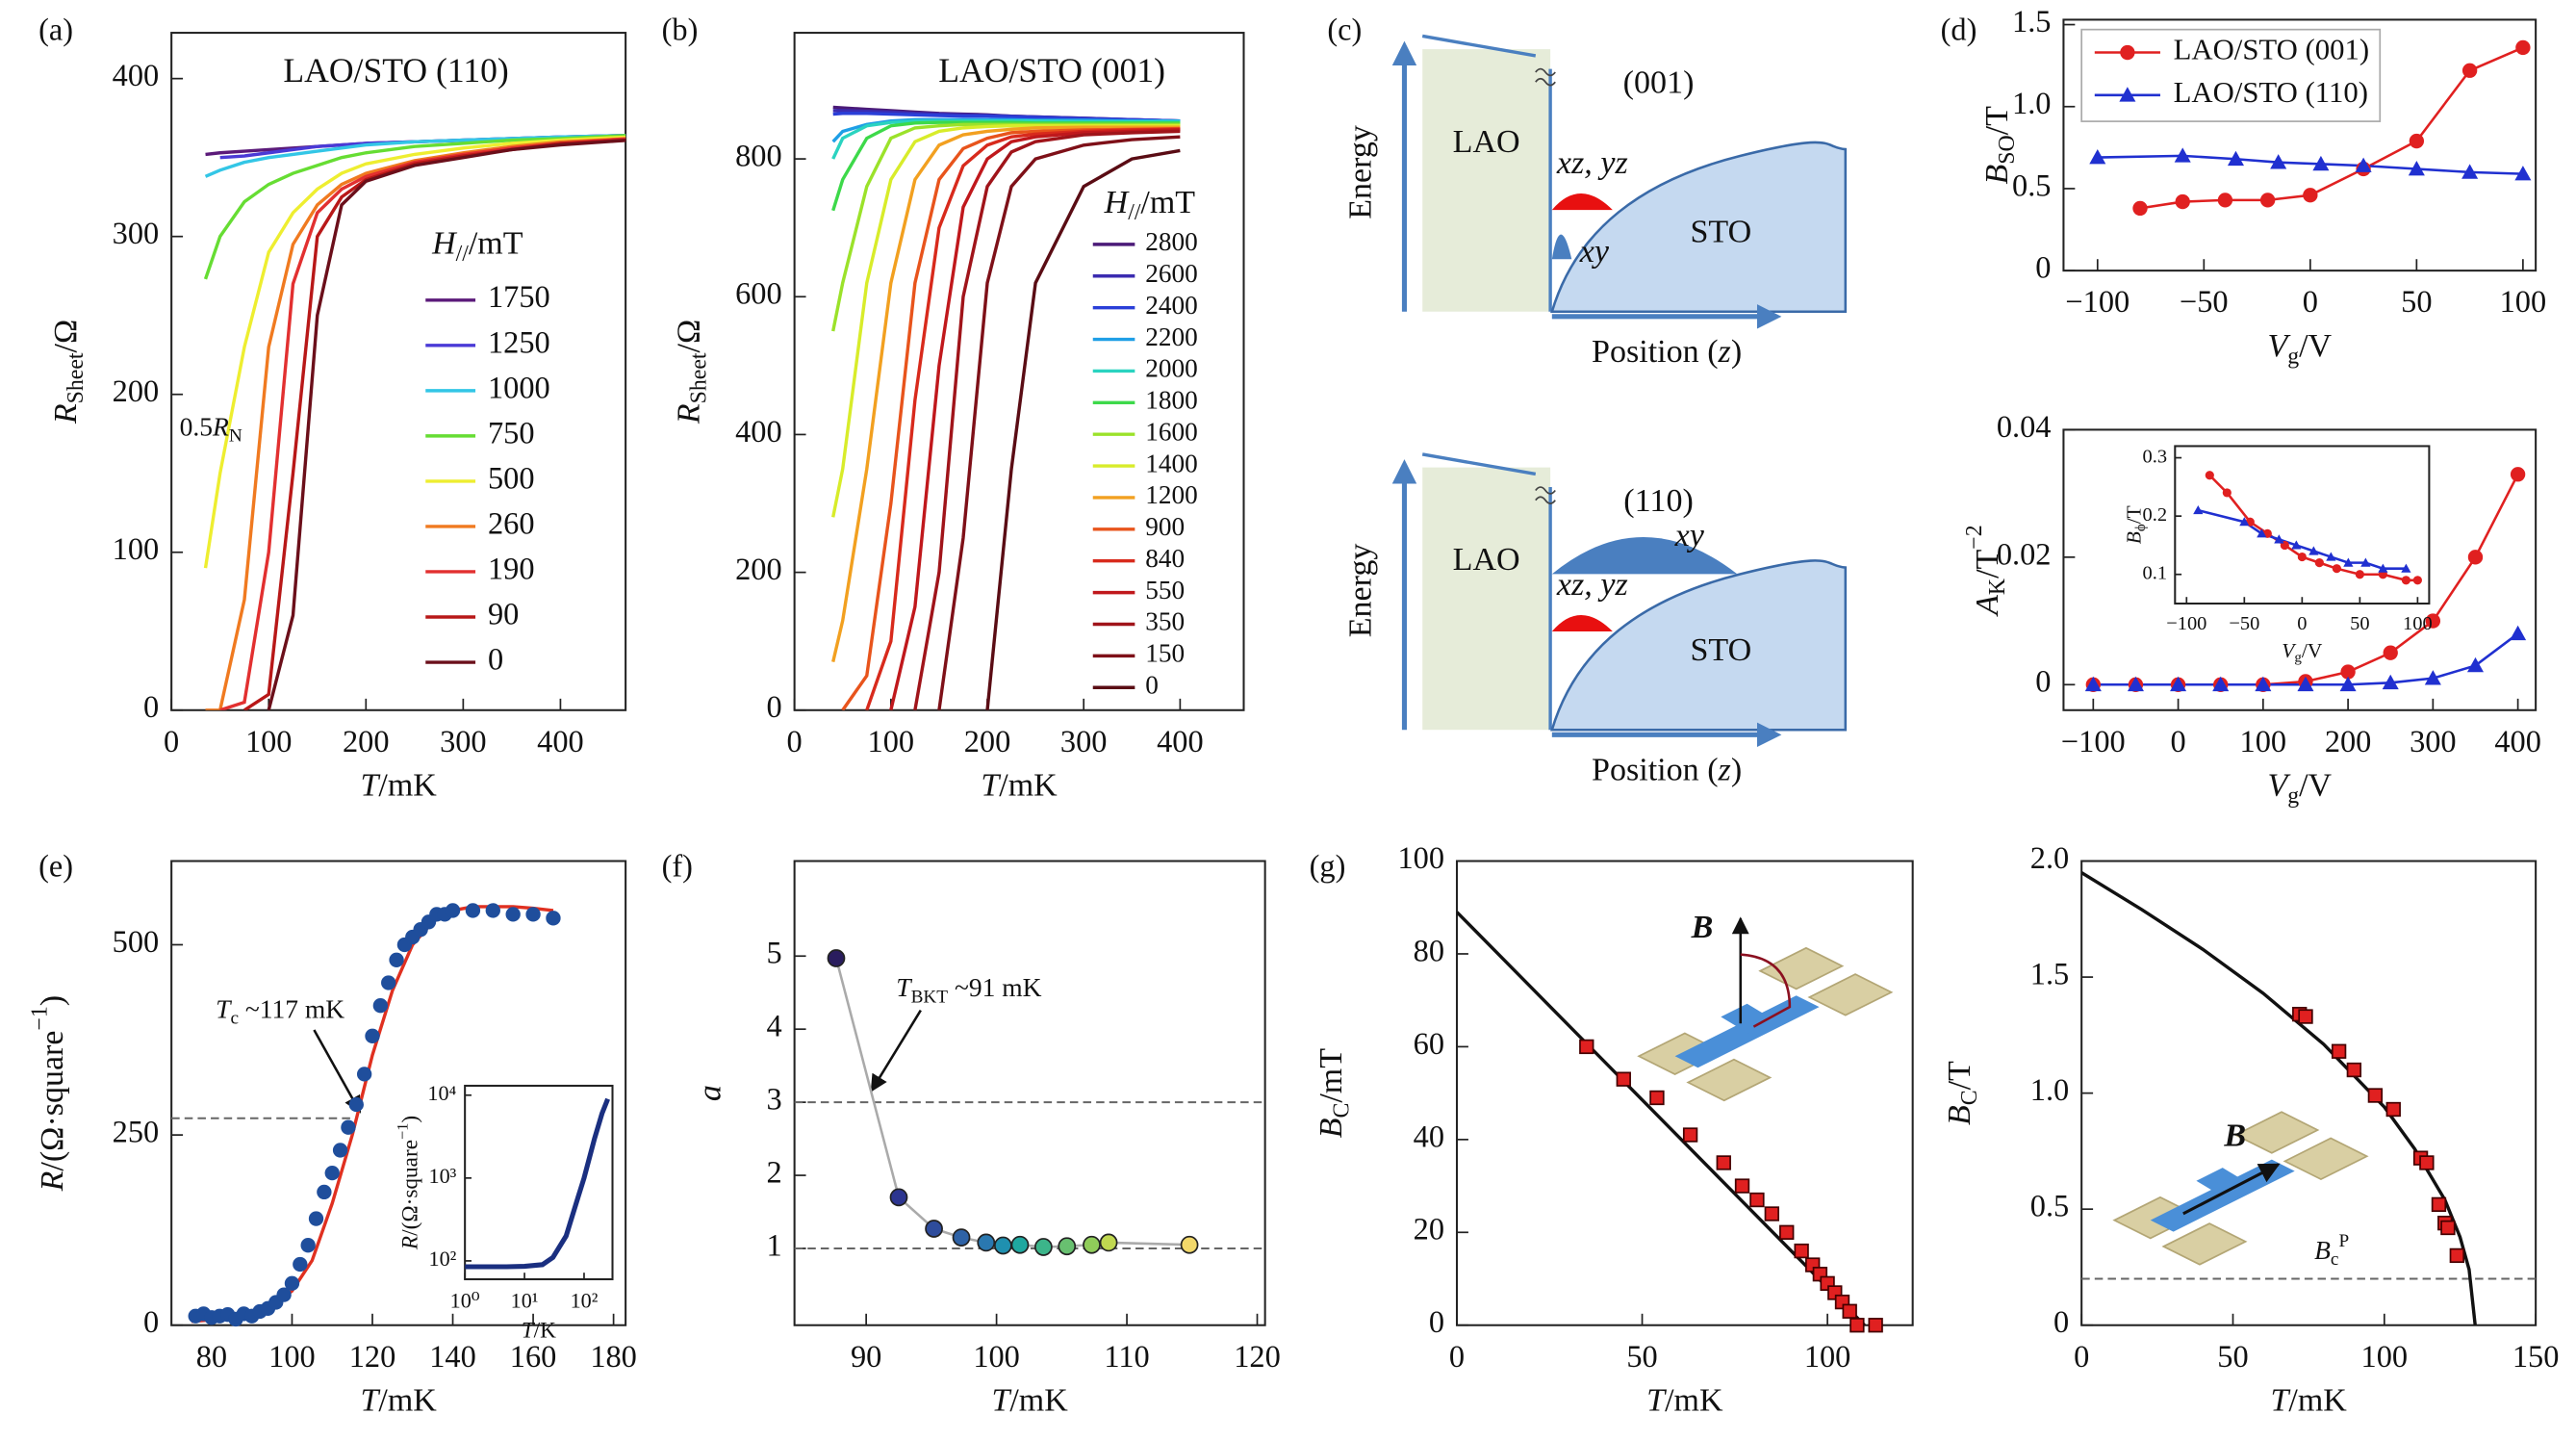  What do you see at coordinates (2155, 456) in the screenshot?
I see `y-tick-label: 0.3` at bounding box center [2155, 456].